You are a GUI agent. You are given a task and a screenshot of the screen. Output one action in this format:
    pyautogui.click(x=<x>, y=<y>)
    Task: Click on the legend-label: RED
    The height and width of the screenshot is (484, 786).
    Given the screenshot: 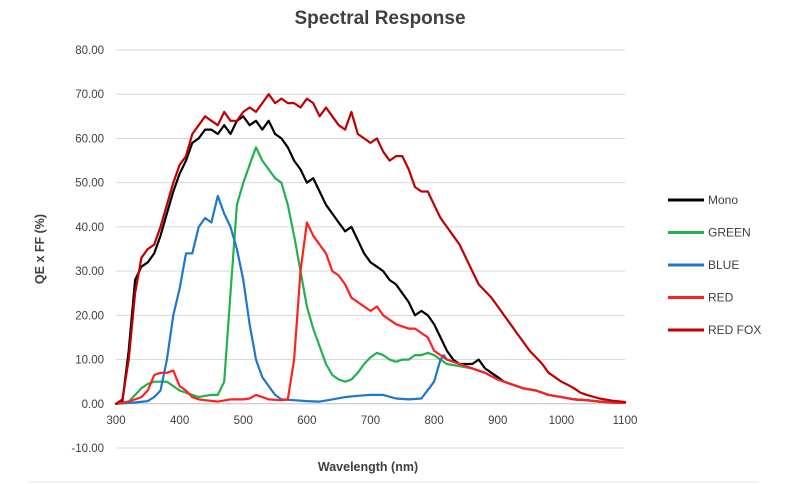 What is the action you would take?
    pyautogui.click(x=721, y=298)
    